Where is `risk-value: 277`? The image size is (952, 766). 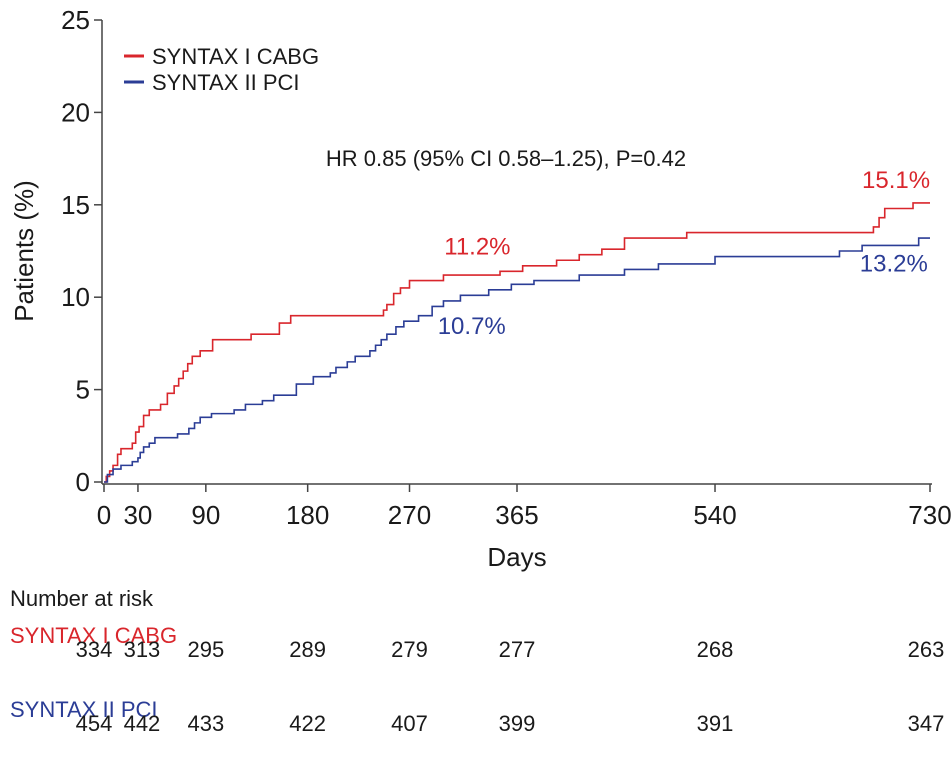 risk-value: 277 is located at coordinates (517, 649).